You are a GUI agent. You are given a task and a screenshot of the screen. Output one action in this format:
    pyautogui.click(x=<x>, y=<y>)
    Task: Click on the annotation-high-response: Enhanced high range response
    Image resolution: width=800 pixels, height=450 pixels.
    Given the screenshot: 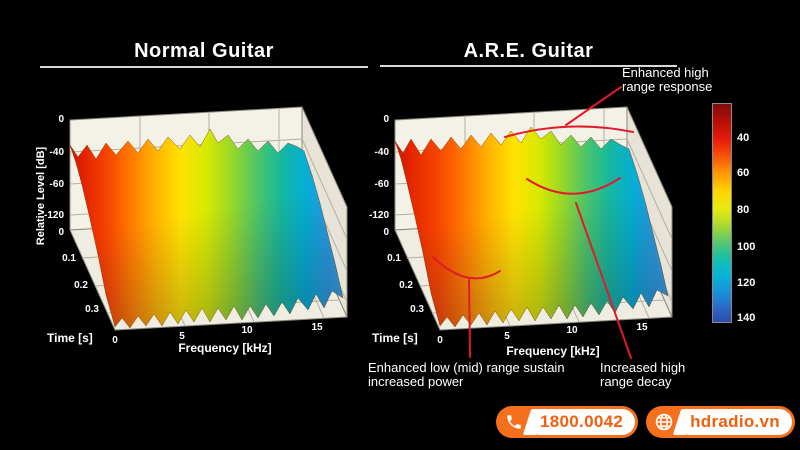 What is the action you would take?
    pyautogui.click(x=667, y=80)
    